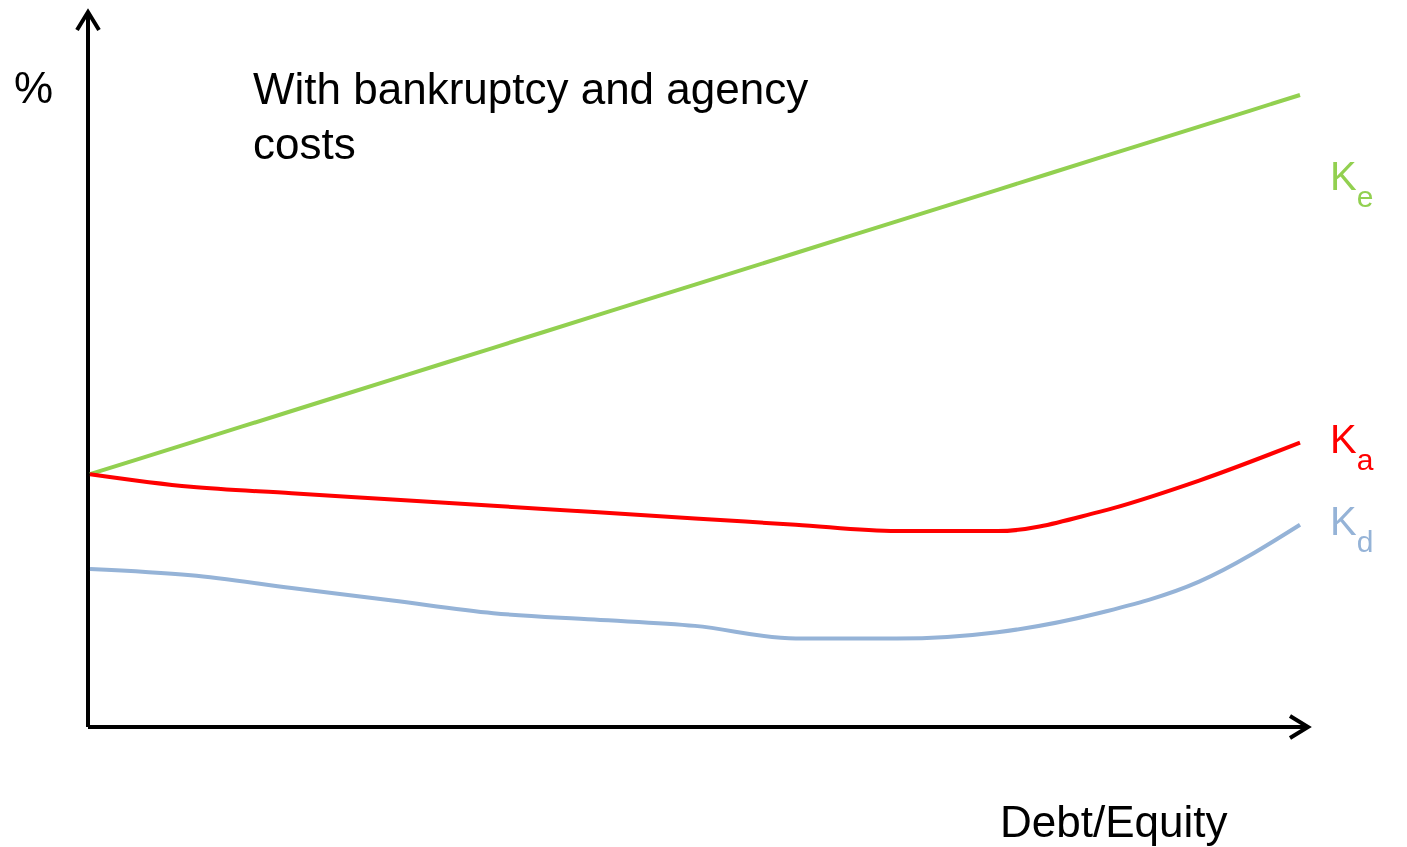 This screenshot has height=847, width=1407. I want to click on series-label: K$_{a}$, so click(1352, 446).